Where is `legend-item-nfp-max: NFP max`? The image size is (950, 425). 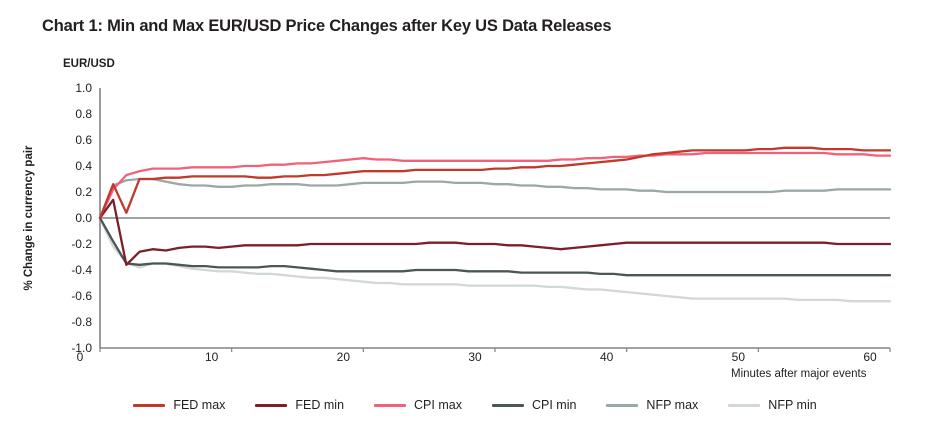
legend-item-nfp-max: NFP max is located at coordinates (652, 405).